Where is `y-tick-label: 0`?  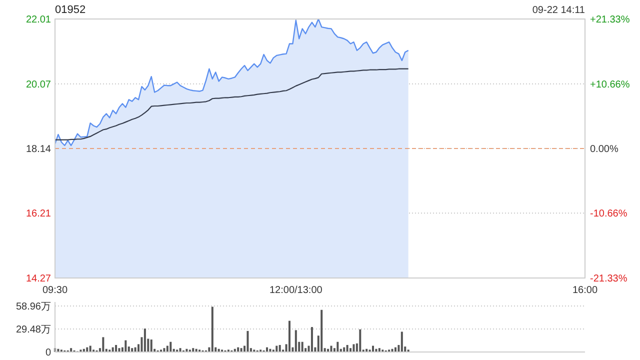
y-tick-label: 0 is located at coordinates (48, 353).